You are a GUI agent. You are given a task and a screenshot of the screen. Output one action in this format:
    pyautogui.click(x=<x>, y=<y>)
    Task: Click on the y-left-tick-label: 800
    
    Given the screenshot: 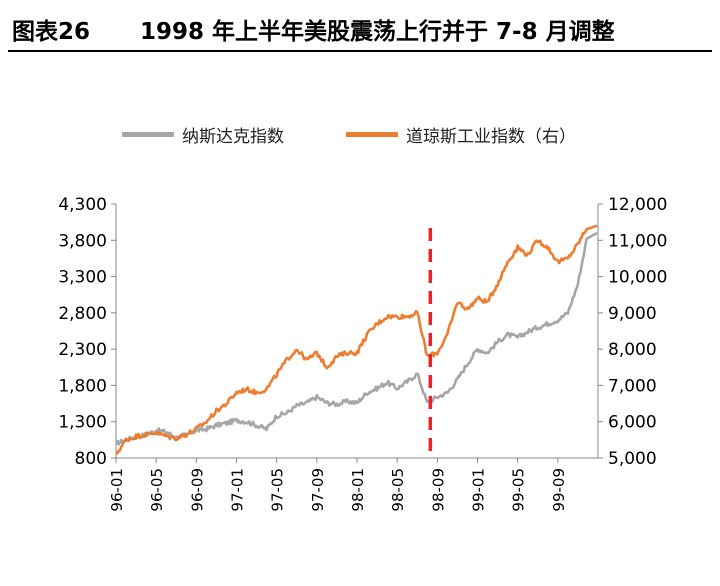 What is the action you would take?
    pyautogui.click(x=91, y=459)
    